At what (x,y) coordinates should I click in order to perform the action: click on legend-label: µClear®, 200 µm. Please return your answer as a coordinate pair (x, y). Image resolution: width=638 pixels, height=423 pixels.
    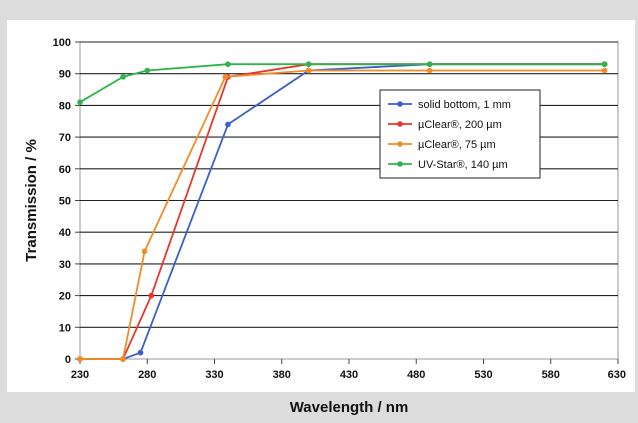
    Looking at the image, I should click on (460, 125).